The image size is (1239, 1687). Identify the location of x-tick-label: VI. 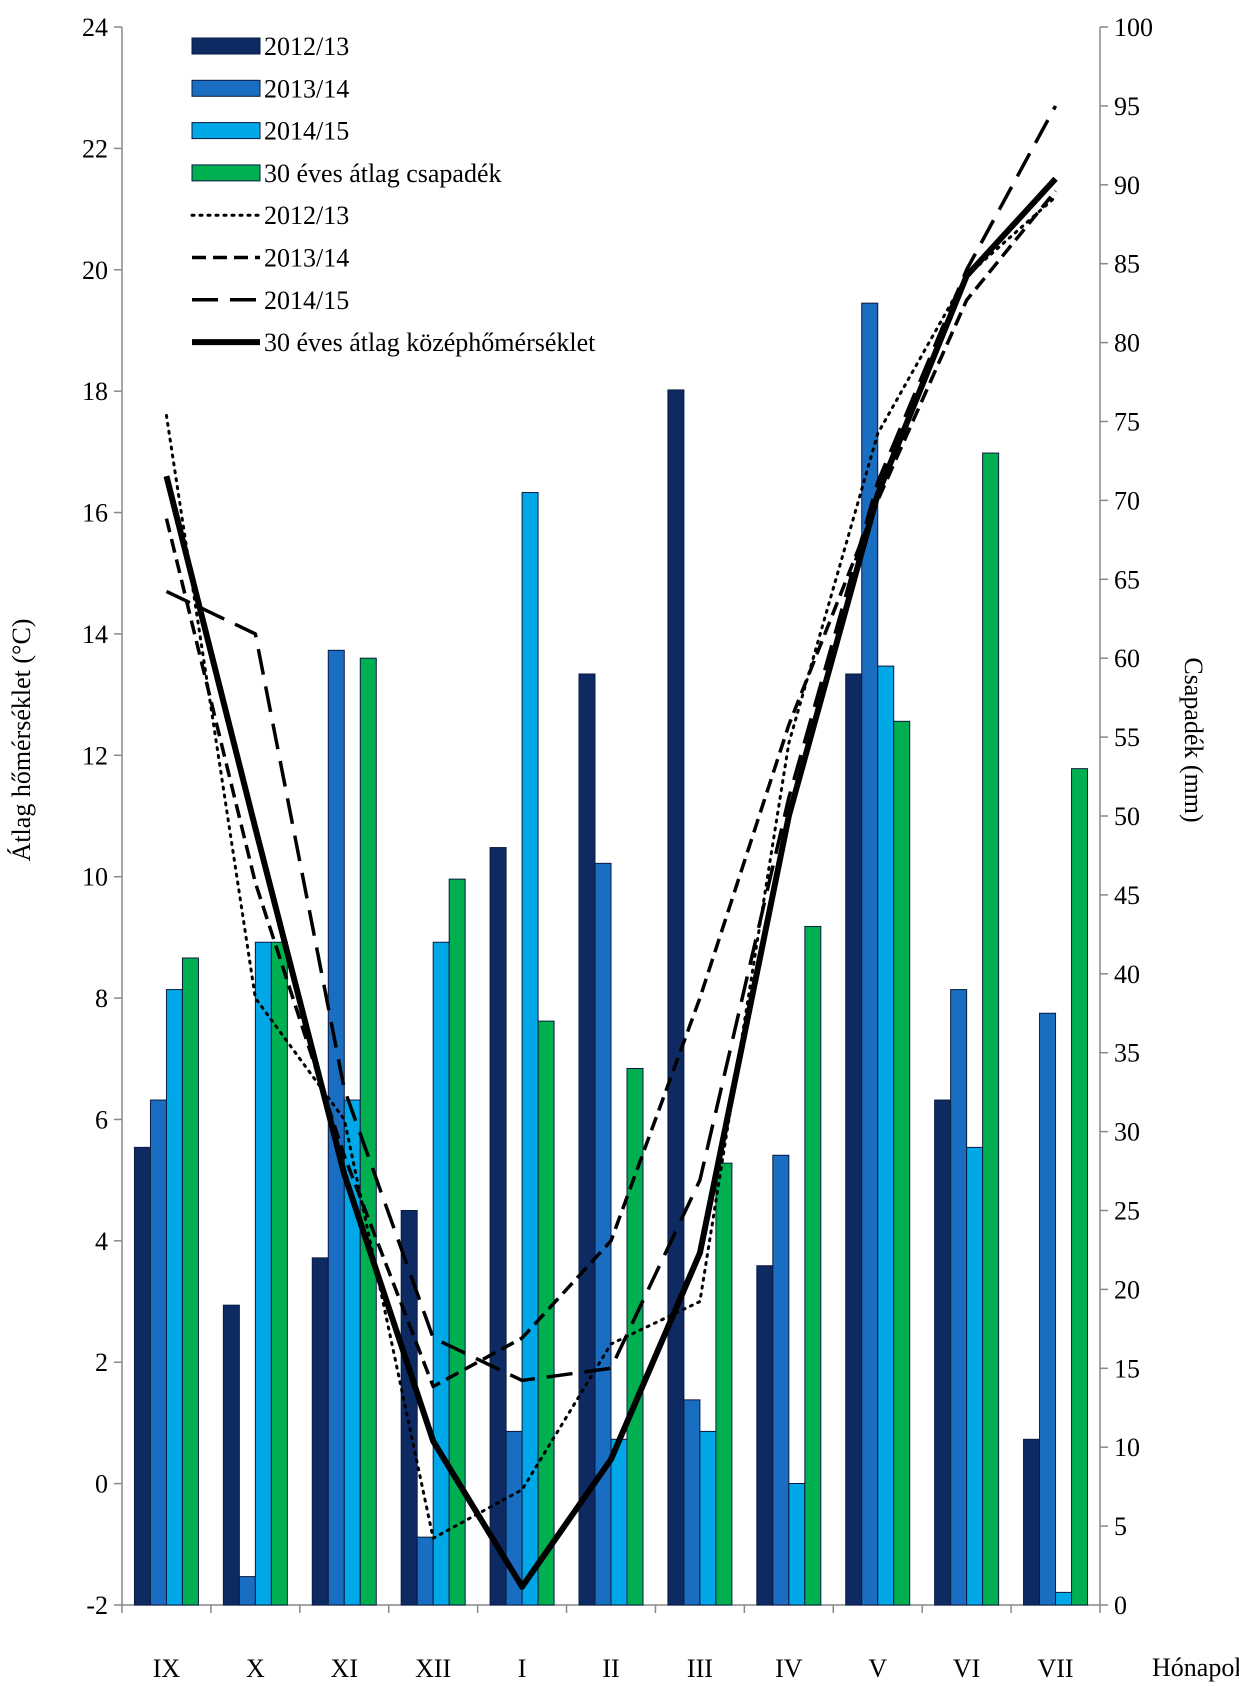
(966, 1668).